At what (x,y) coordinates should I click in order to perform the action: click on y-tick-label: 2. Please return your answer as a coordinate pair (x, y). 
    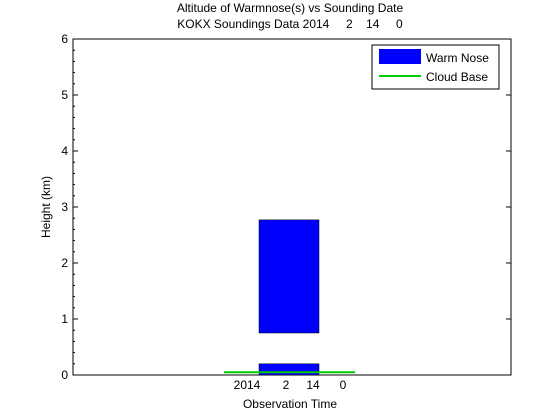
    Looking at the image, I should click on (64, 263).